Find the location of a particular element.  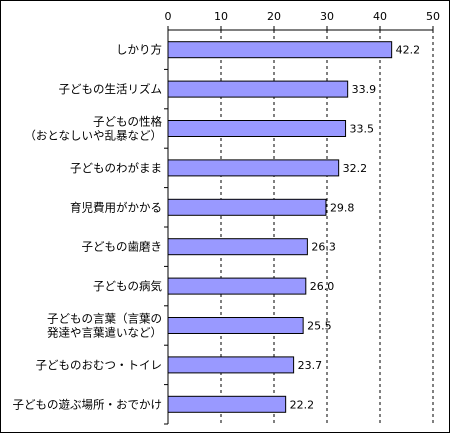

category-label-2: 子どもの生活リズム is located at coordinates (111, 89).